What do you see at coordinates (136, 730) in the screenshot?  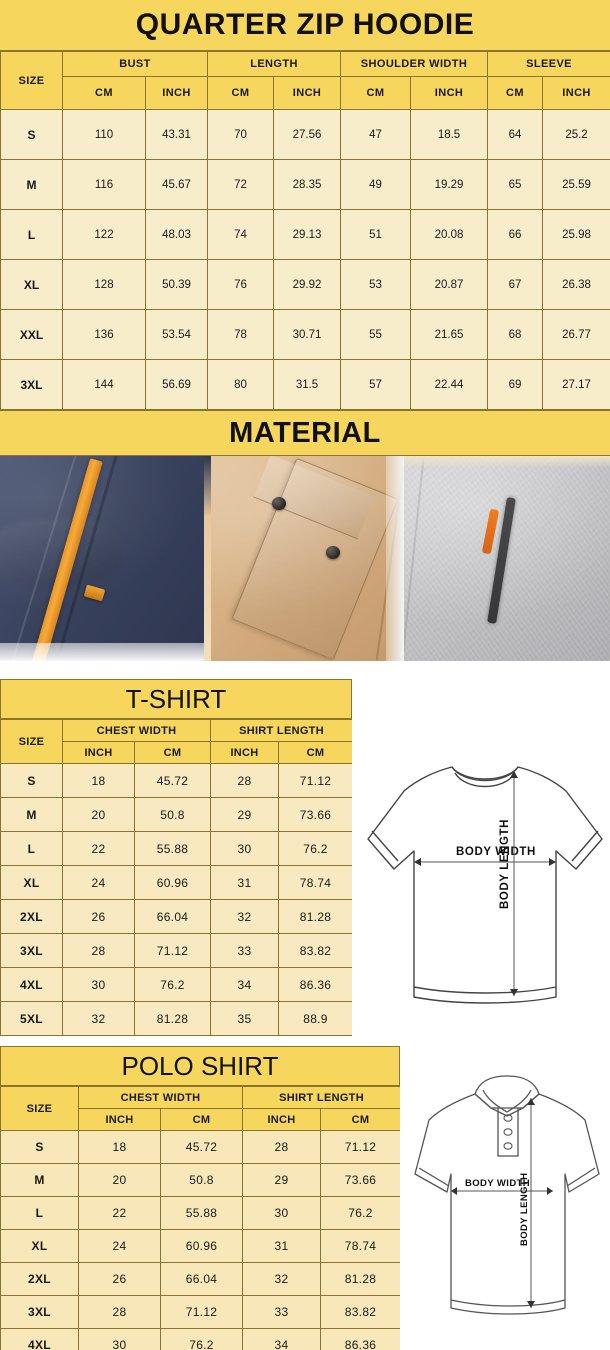 I see `header-chest-width: CHEST WIDTH` at bounding box center [136, 730].